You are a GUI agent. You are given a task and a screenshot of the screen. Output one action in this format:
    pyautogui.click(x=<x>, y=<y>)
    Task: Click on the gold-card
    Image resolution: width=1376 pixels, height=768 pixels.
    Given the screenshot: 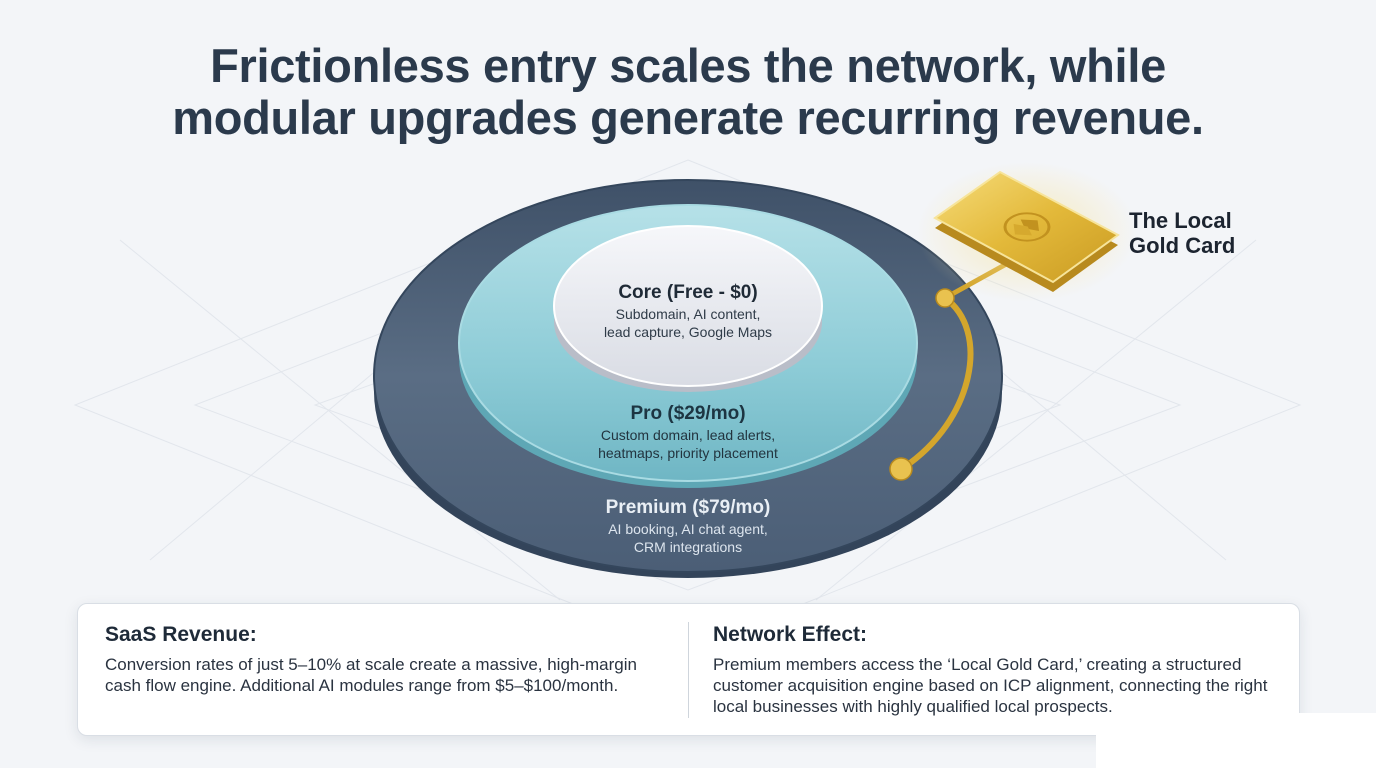 What is the action you would take?
    pyautogui.click(x=1027, y=232)
    